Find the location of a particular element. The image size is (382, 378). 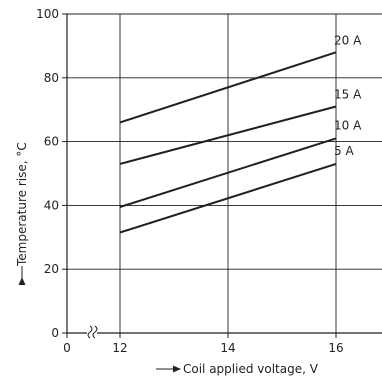

x-axis-label: Coil applied voltage, V is located at coordinates (251, 369).